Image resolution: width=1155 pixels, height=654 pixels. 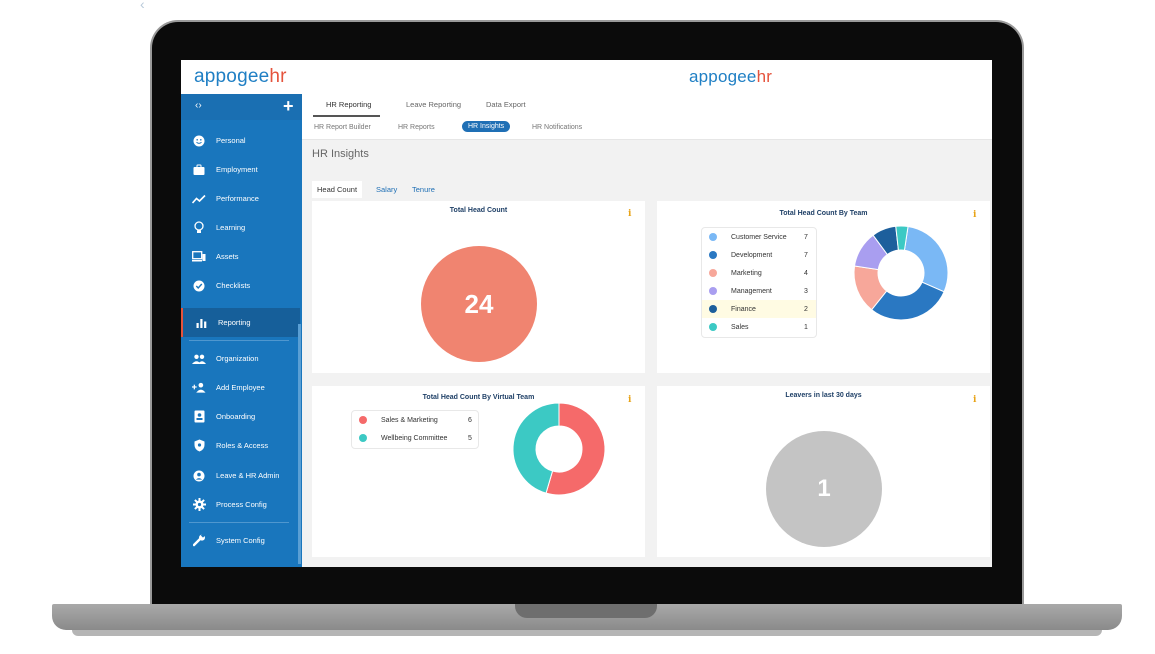 I want to click on donut-slice-wellbeing-committee, so click(x=536, y=448).